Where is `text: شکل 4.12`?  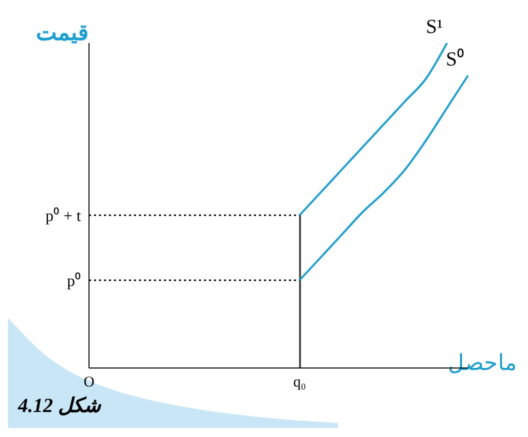 text: شکل 4.12 is located at coordinates (59, 406).